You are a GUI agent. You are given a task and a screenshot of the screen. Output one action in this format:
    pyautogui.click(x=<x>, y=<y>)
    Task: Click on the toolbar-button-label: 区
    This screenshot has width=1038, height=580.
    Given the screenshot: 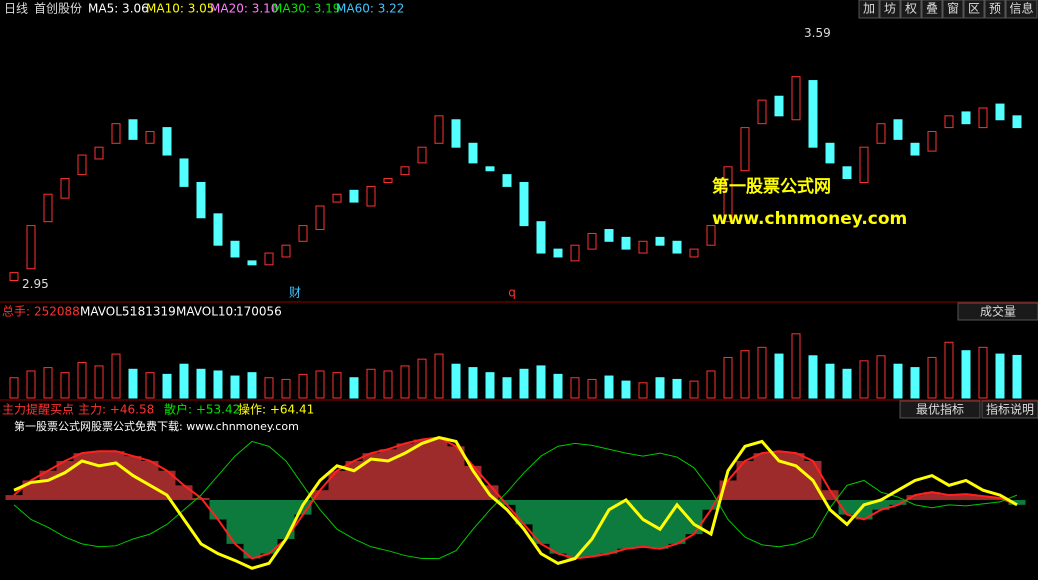 What is the action you would take?
    pyautogui.click(x=974, y=9)
    